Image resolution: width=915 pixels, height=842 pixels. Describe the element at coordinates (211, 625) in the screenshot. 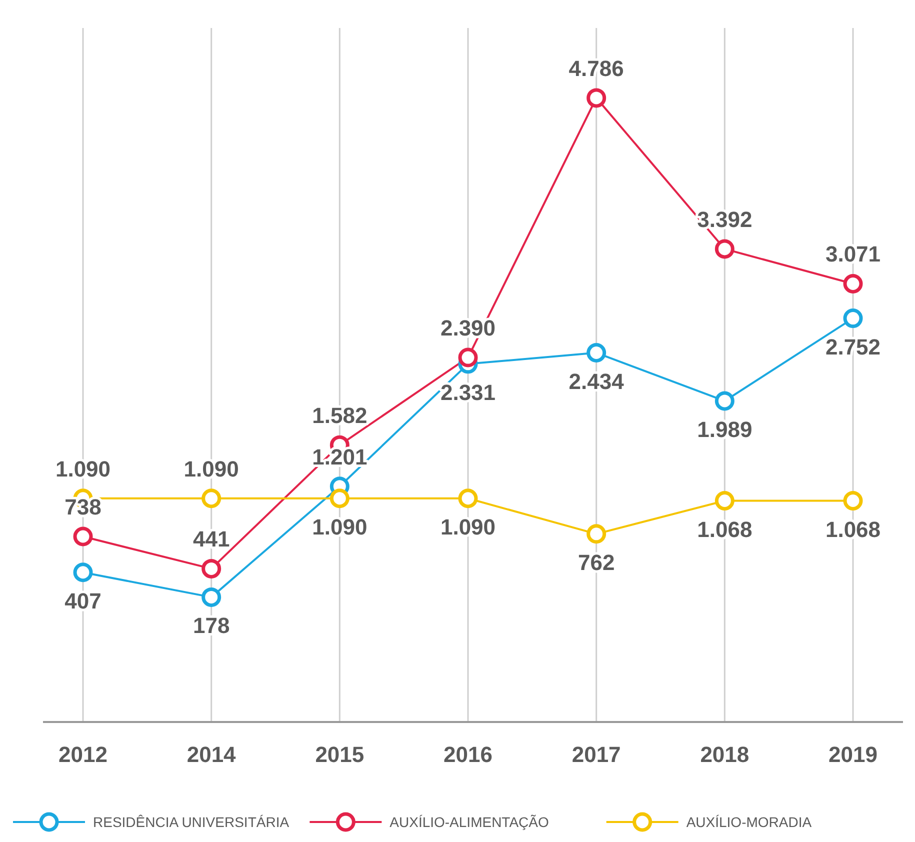

I see `data-label: 178` at that location.